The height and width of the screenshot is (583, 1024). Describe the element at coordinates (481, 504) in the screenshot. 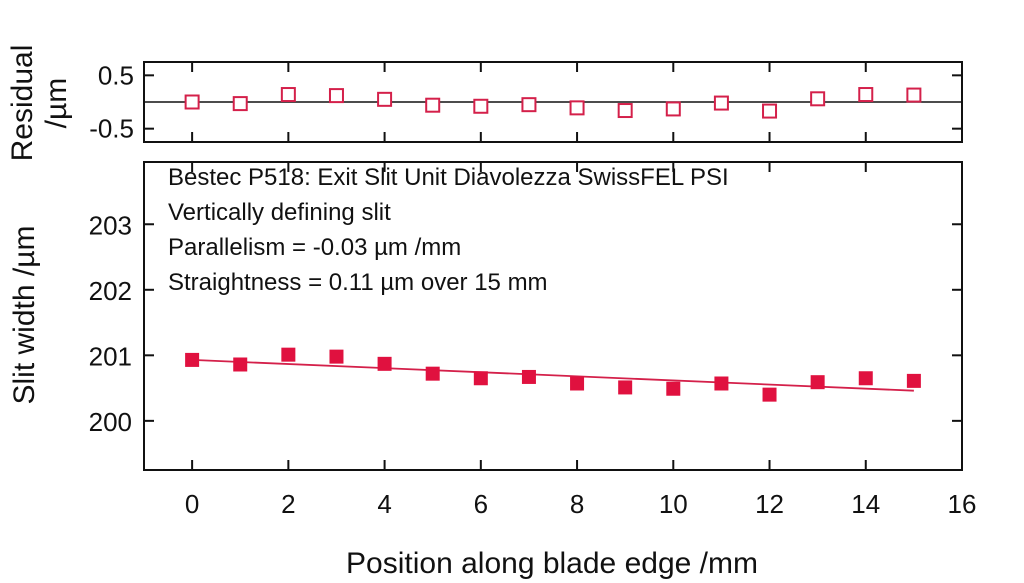

I see `main-x-tick-label: 6` at that location.